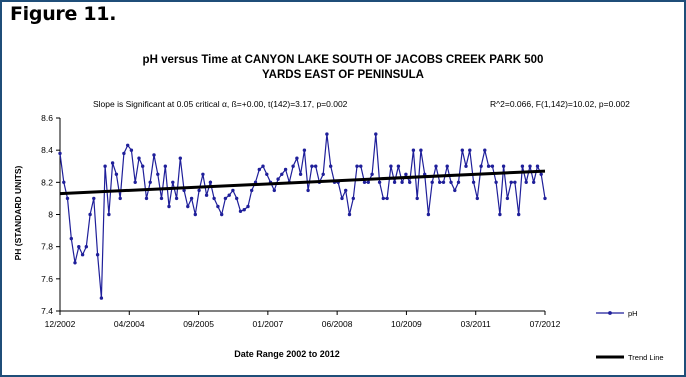 Image resolution: width=686 pixels, height=377 pixels. What do you see at coordinates (476, 324) in the screenshot?
I see `x-tick-label: 03/2011` at bounding box center [476, 324].